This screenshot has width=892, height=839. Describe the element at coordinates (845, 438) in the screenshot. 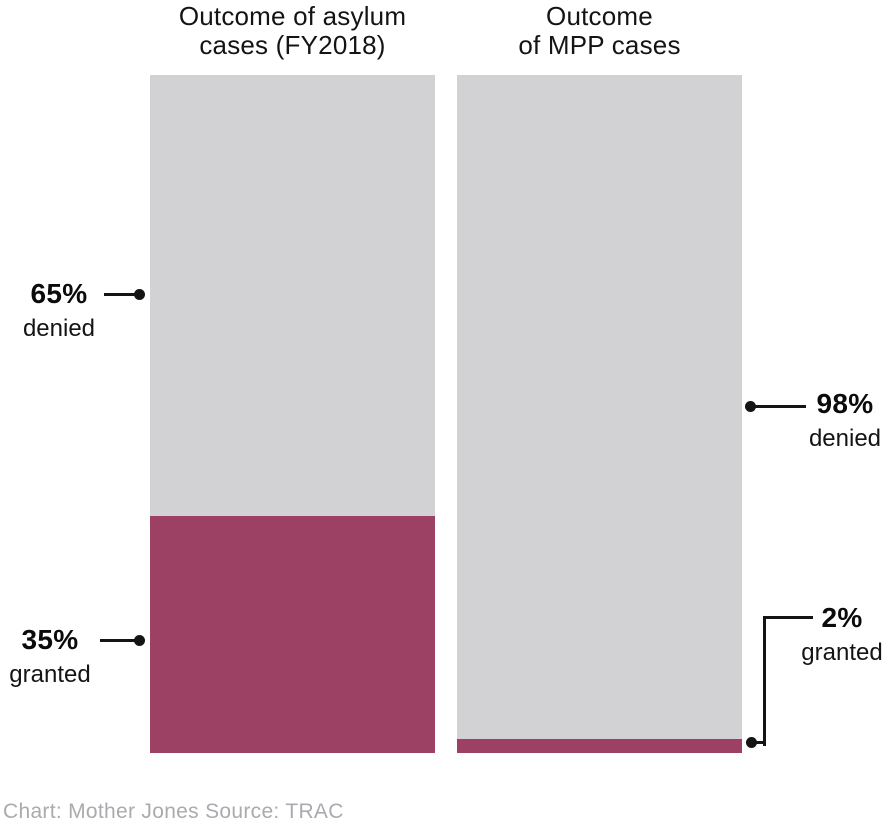

I see `mpp-denied-word: denied` at that location.